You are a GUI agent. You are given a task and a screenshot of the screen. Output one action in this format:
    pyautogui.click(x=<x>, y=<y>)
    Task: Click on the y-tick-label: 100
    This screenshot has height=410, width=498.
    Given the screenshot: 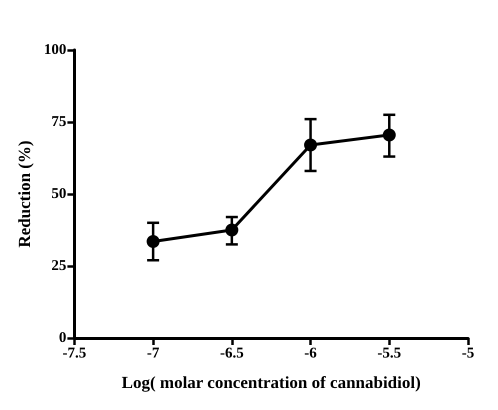 What is the action you would take?
    pyautogui.click(x=55, y=50)
    